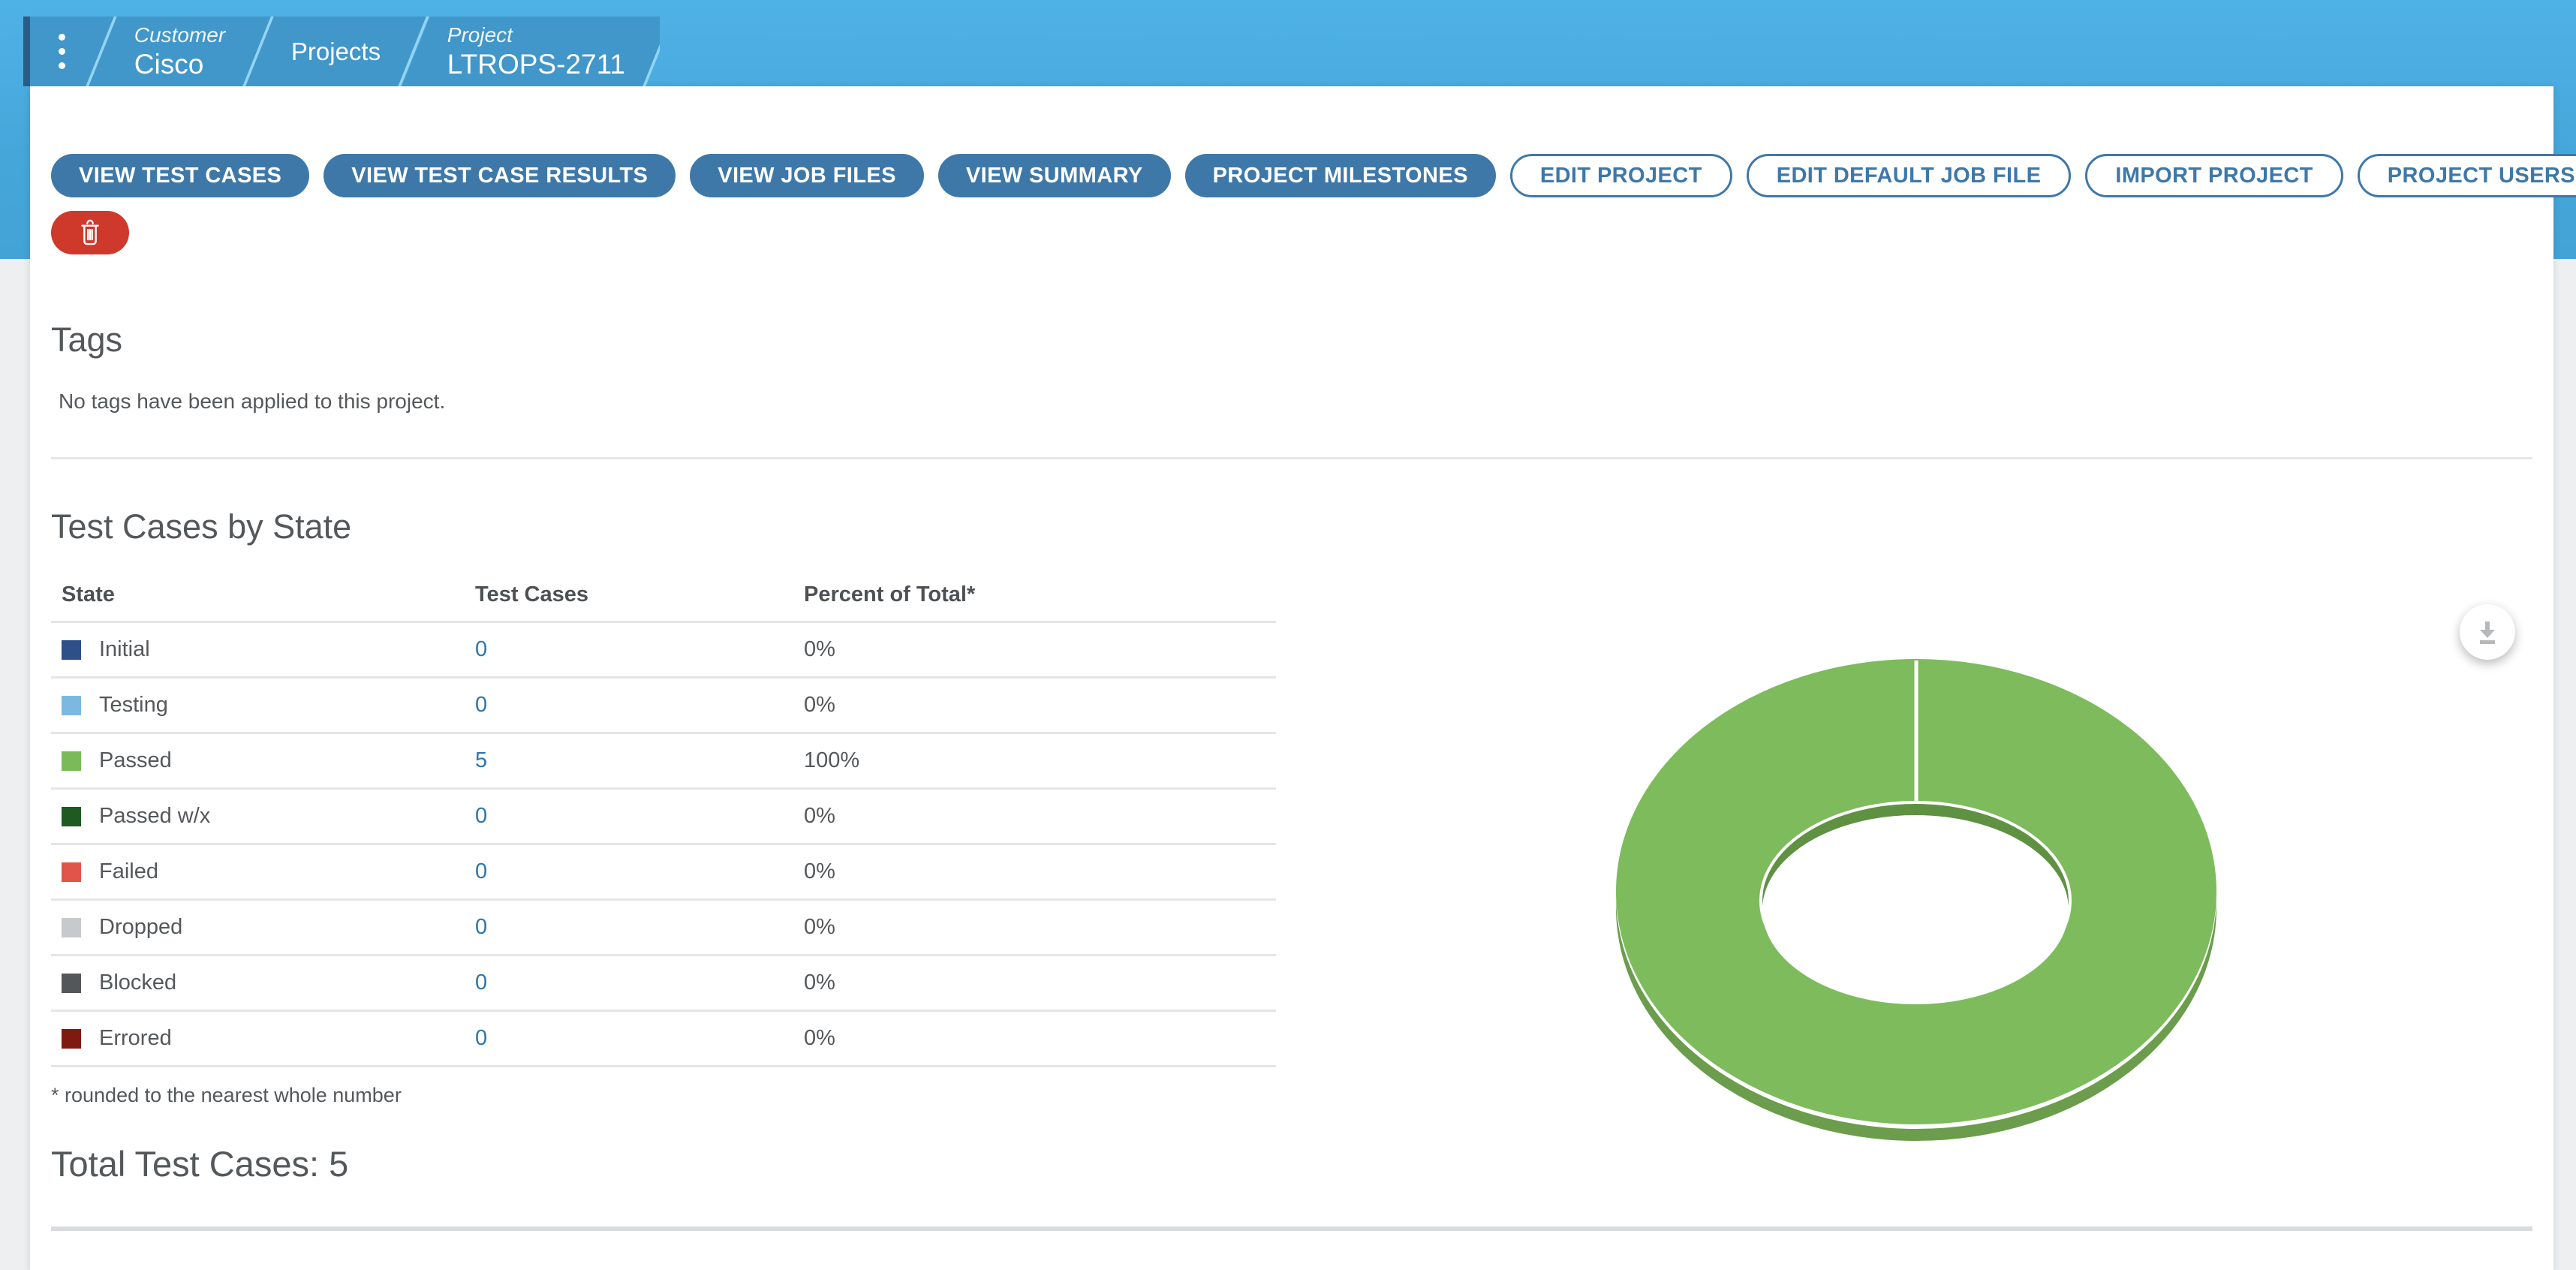 This screenshot has height=1270, width=2576. Describe the element at coordinates (226, 1095) in the screenshot. I see `rounding-footnote: * rounded to the nearest whole number` at that location.